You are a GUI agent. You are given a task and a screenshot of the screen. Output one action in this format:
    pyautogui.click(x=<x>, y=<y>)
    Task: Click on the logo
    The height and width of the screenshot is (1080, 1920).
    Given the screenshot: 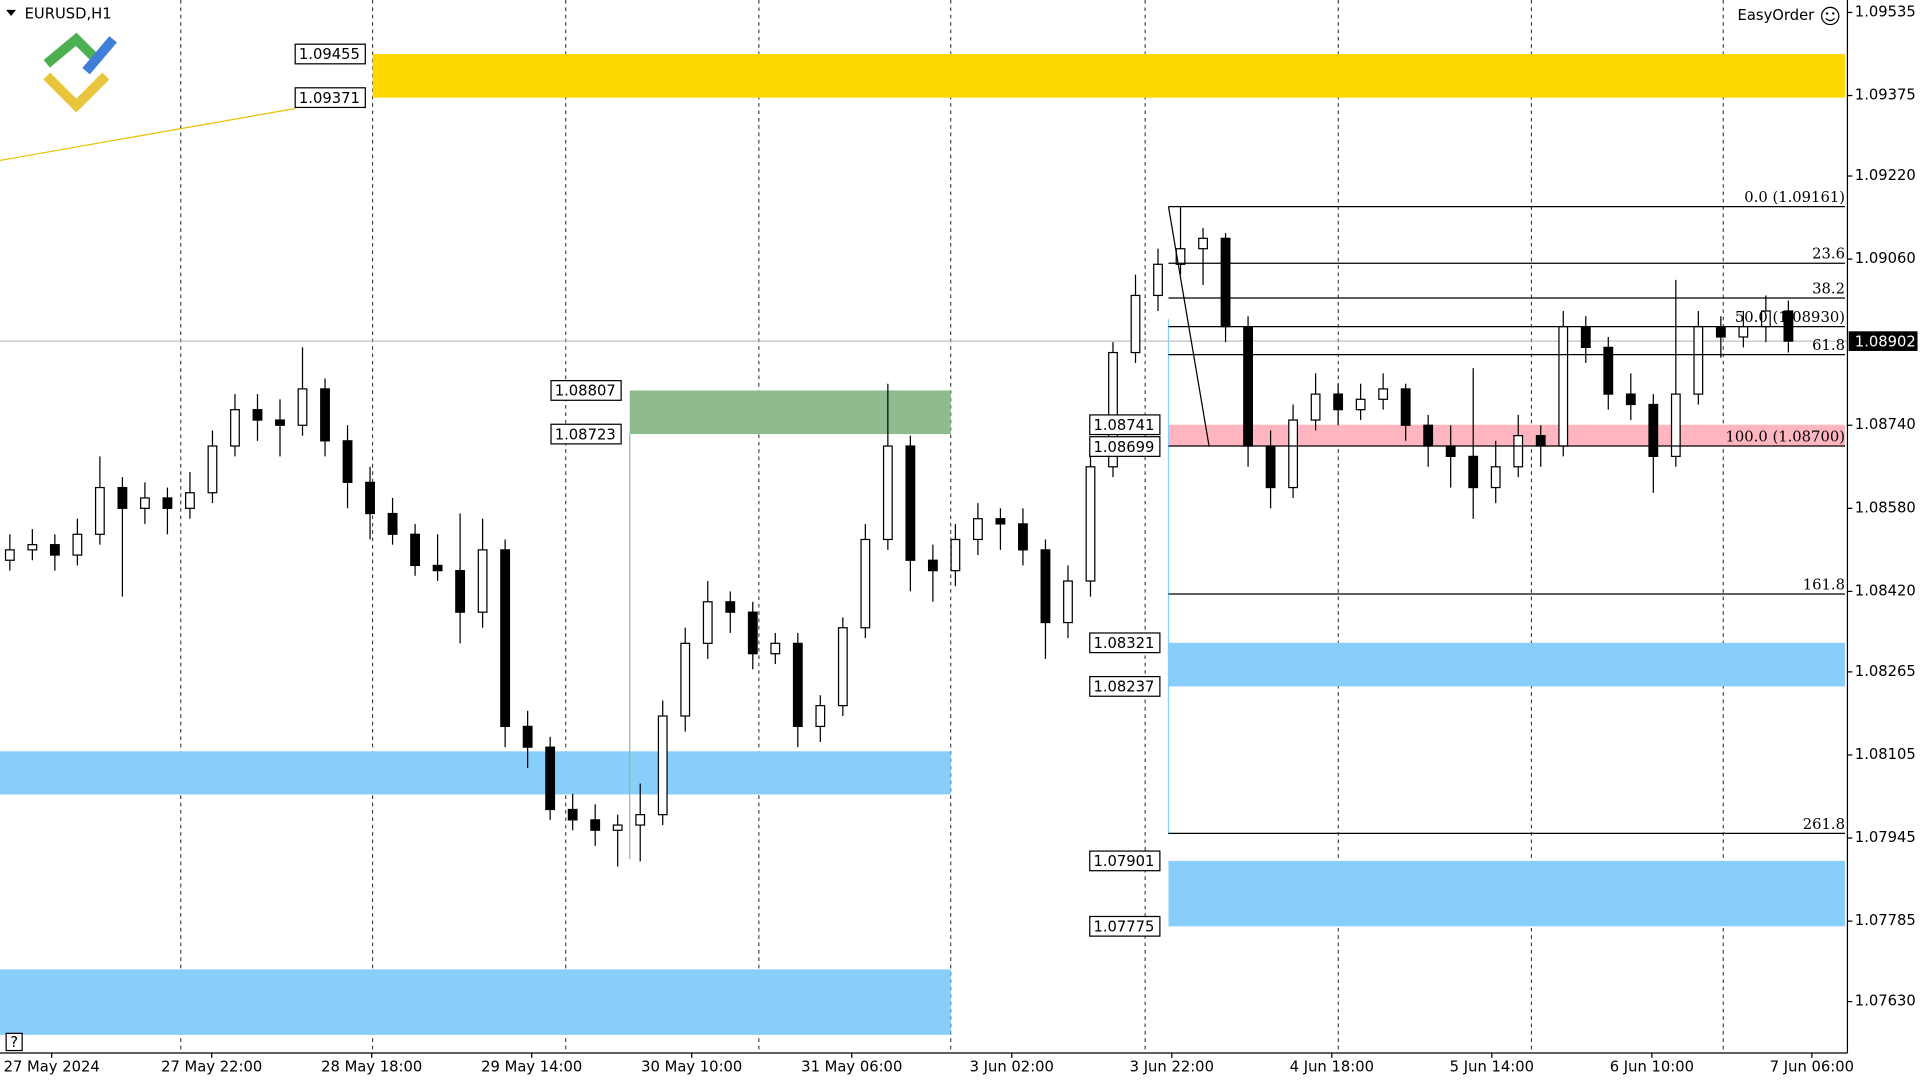 What is the action you would take?
    pyautogui.click(x=80, y=72)
    